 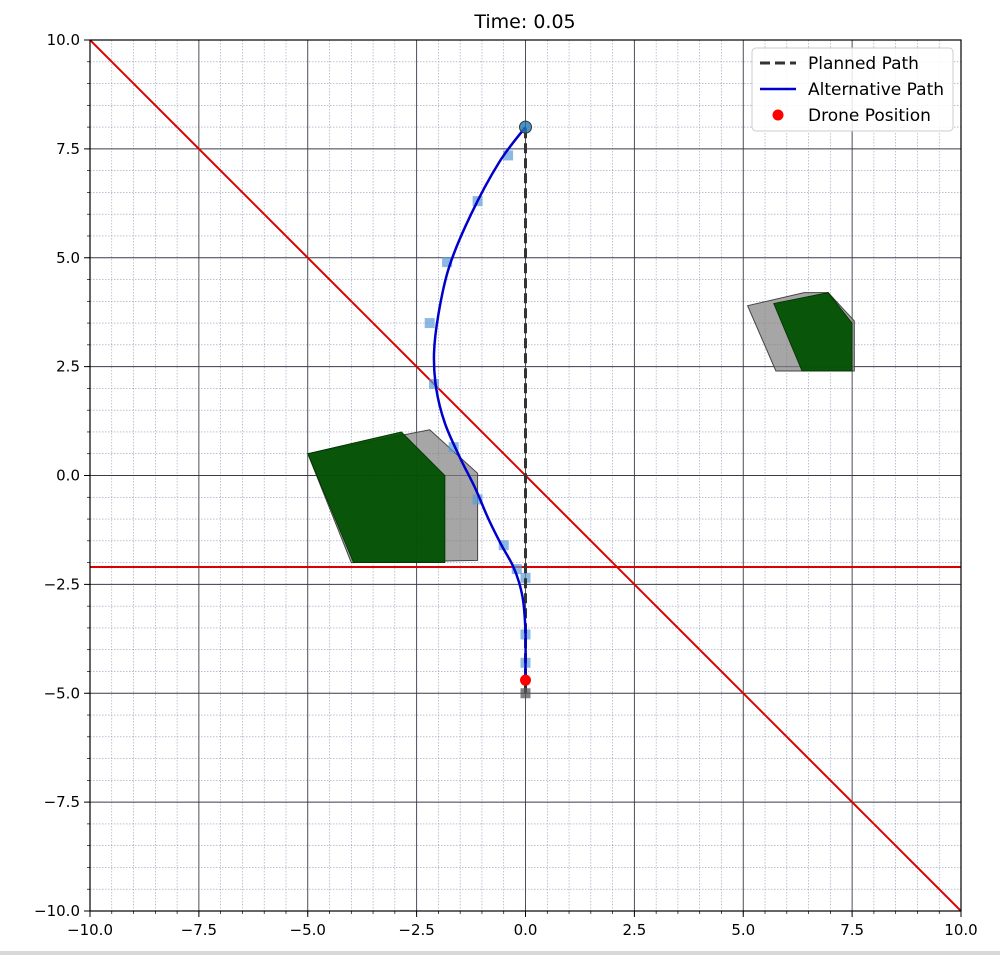 I want to click on x-tick-label: 5.0, so click(x=743, y=930).